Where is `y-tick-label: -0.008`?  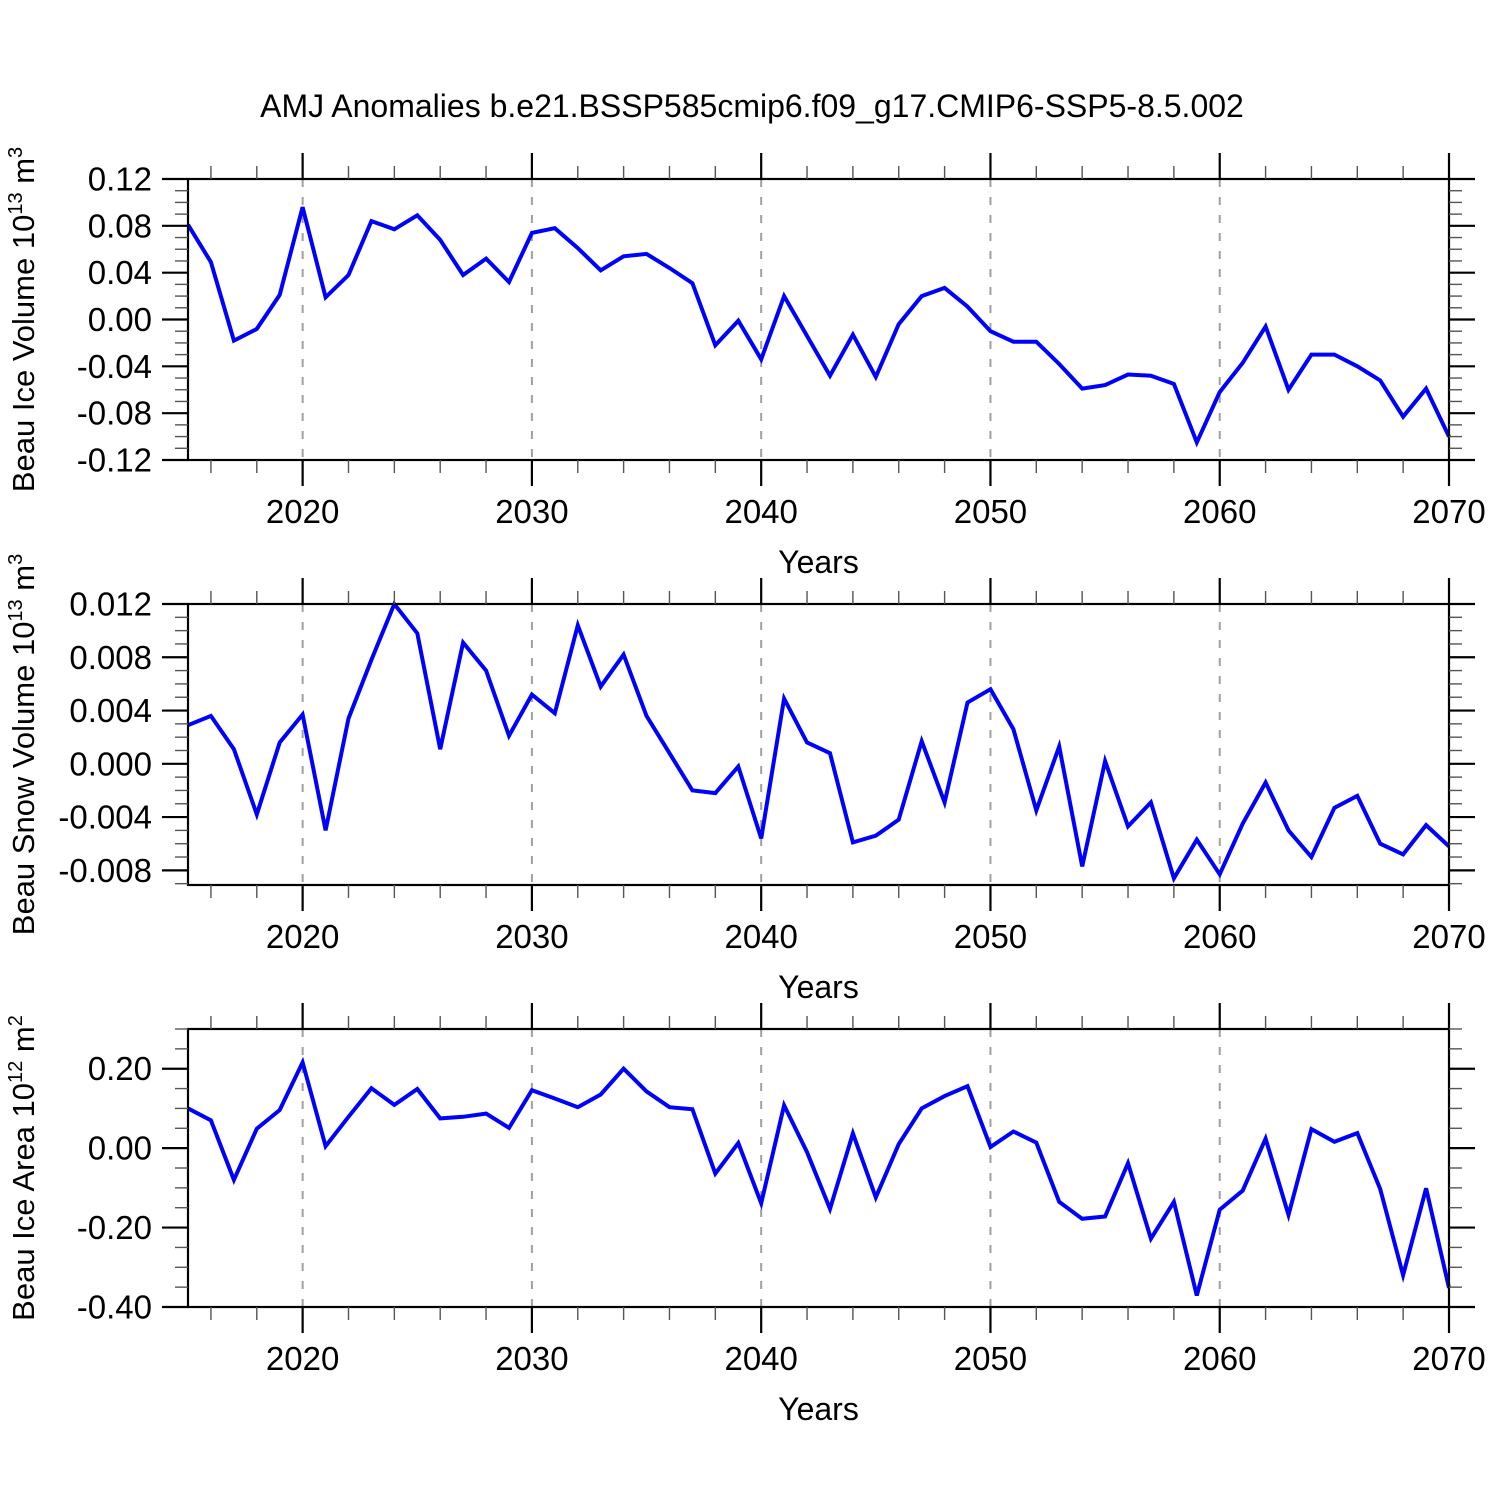
y-tick-label: -0.008 is located at coordinates (105, 870).